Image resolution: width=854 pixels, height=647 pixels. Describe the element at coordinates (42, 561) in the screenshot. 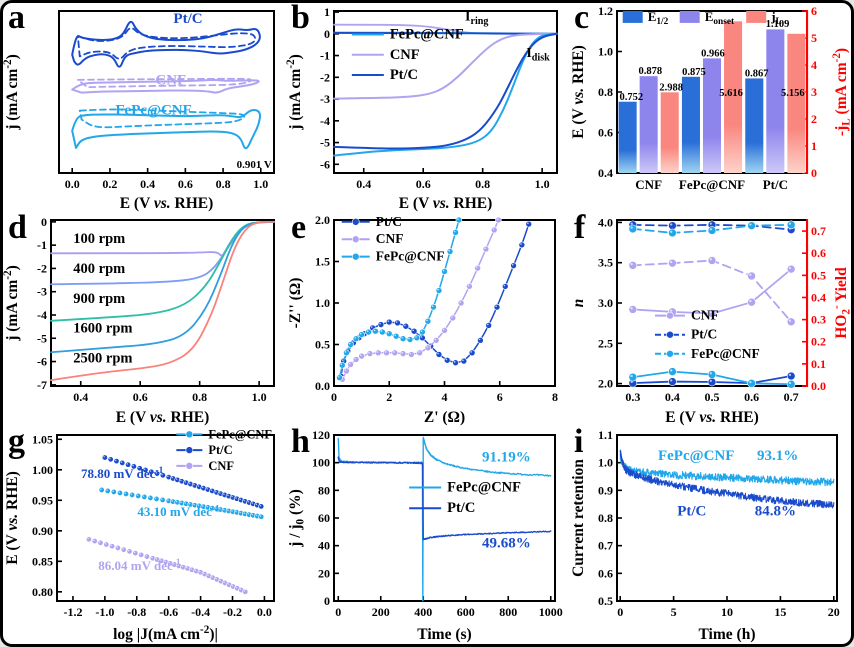

I see `svg-text: 0.85` at that location.